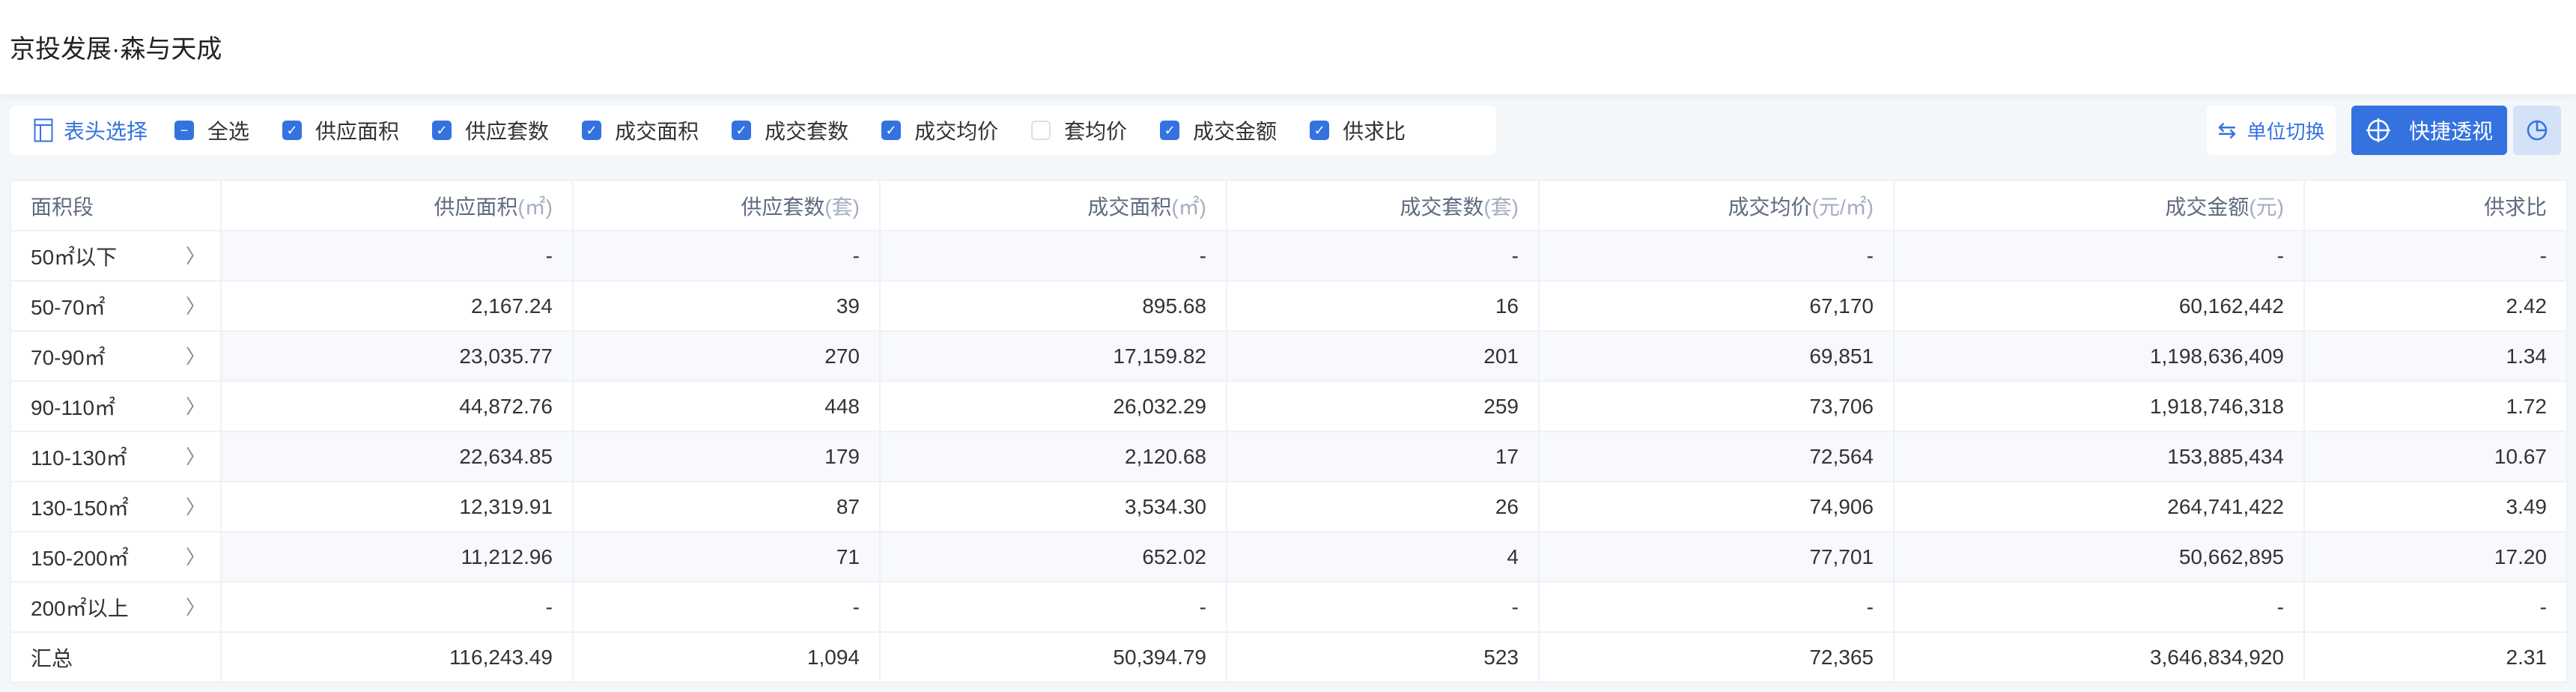 The height and width of the screenshot is (692, 2576). I want to click on checkbox-label: 成交均价, so click(956, 131).